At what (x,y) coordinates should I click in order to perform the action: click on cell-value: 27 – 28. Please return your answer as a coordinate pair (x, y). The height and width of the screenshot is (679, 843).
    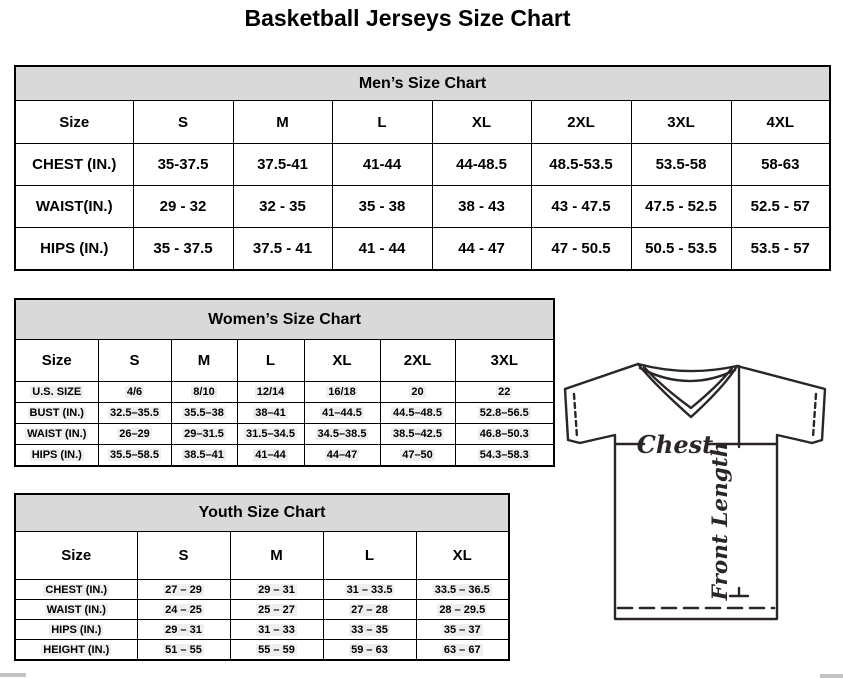
    Looking at the image, I should click on (369, 609).